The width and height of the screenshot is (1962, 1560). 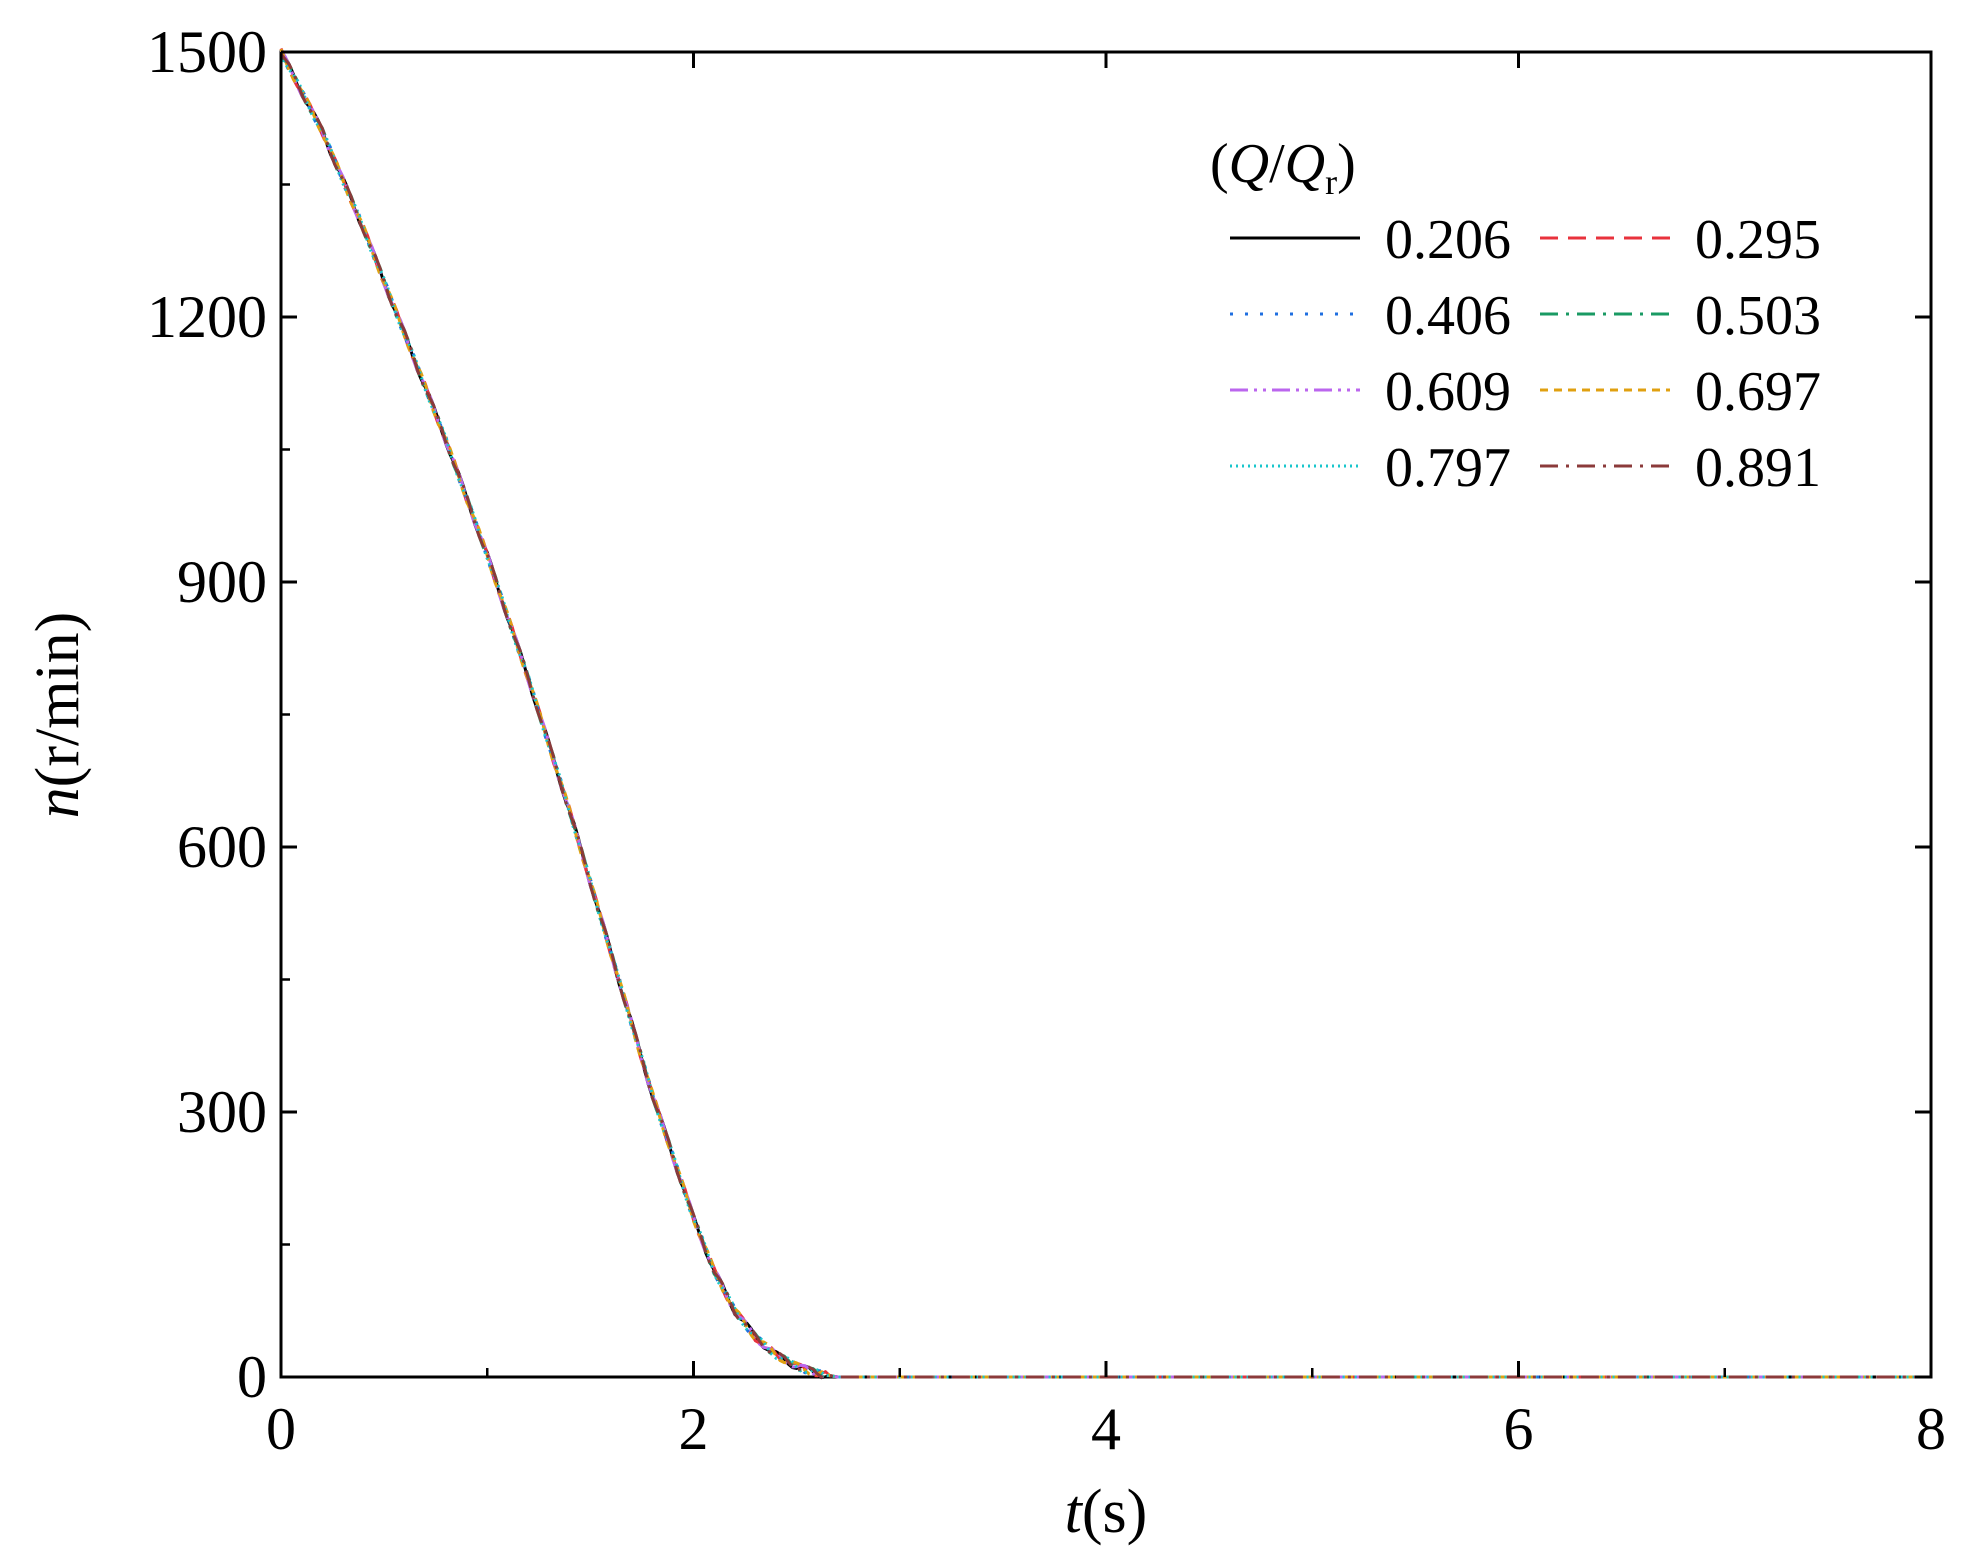 What do you see at coordinates (1106, 1512) in the screenshot?
I see `x-axis-title: t(s)` at bounding box center [1106, 1512].